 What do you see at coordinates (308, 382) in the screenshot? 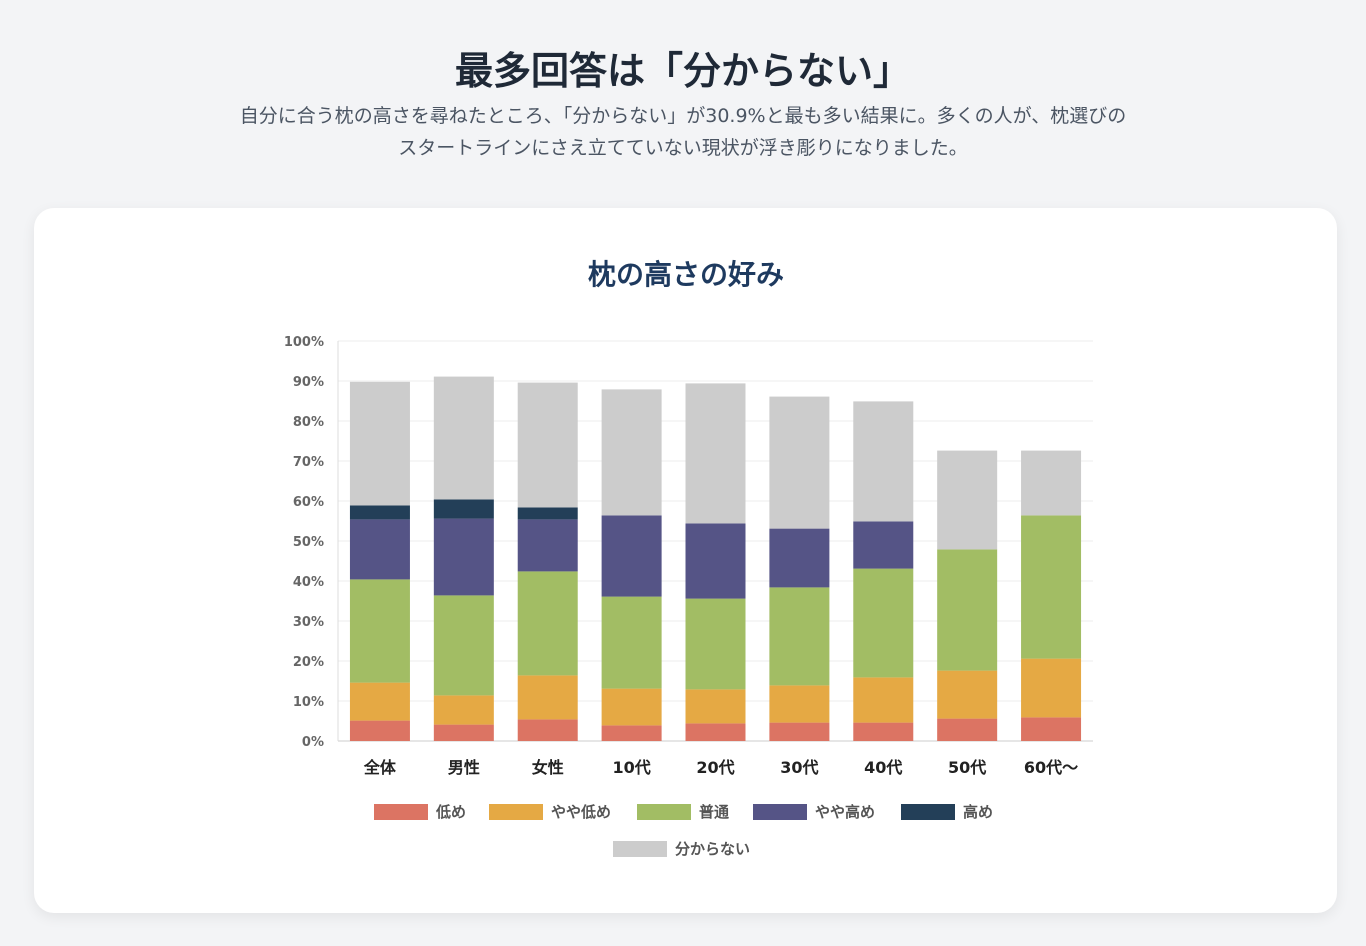
I see `y-tick-label: 90%` at bounding box center [308, 382].